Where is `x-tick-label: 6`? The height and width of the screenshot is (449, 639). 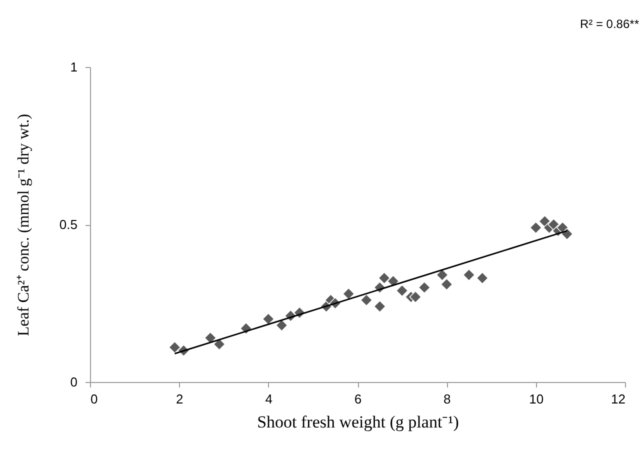
x-tick-label: 6 is located at coordinates (358, 399).